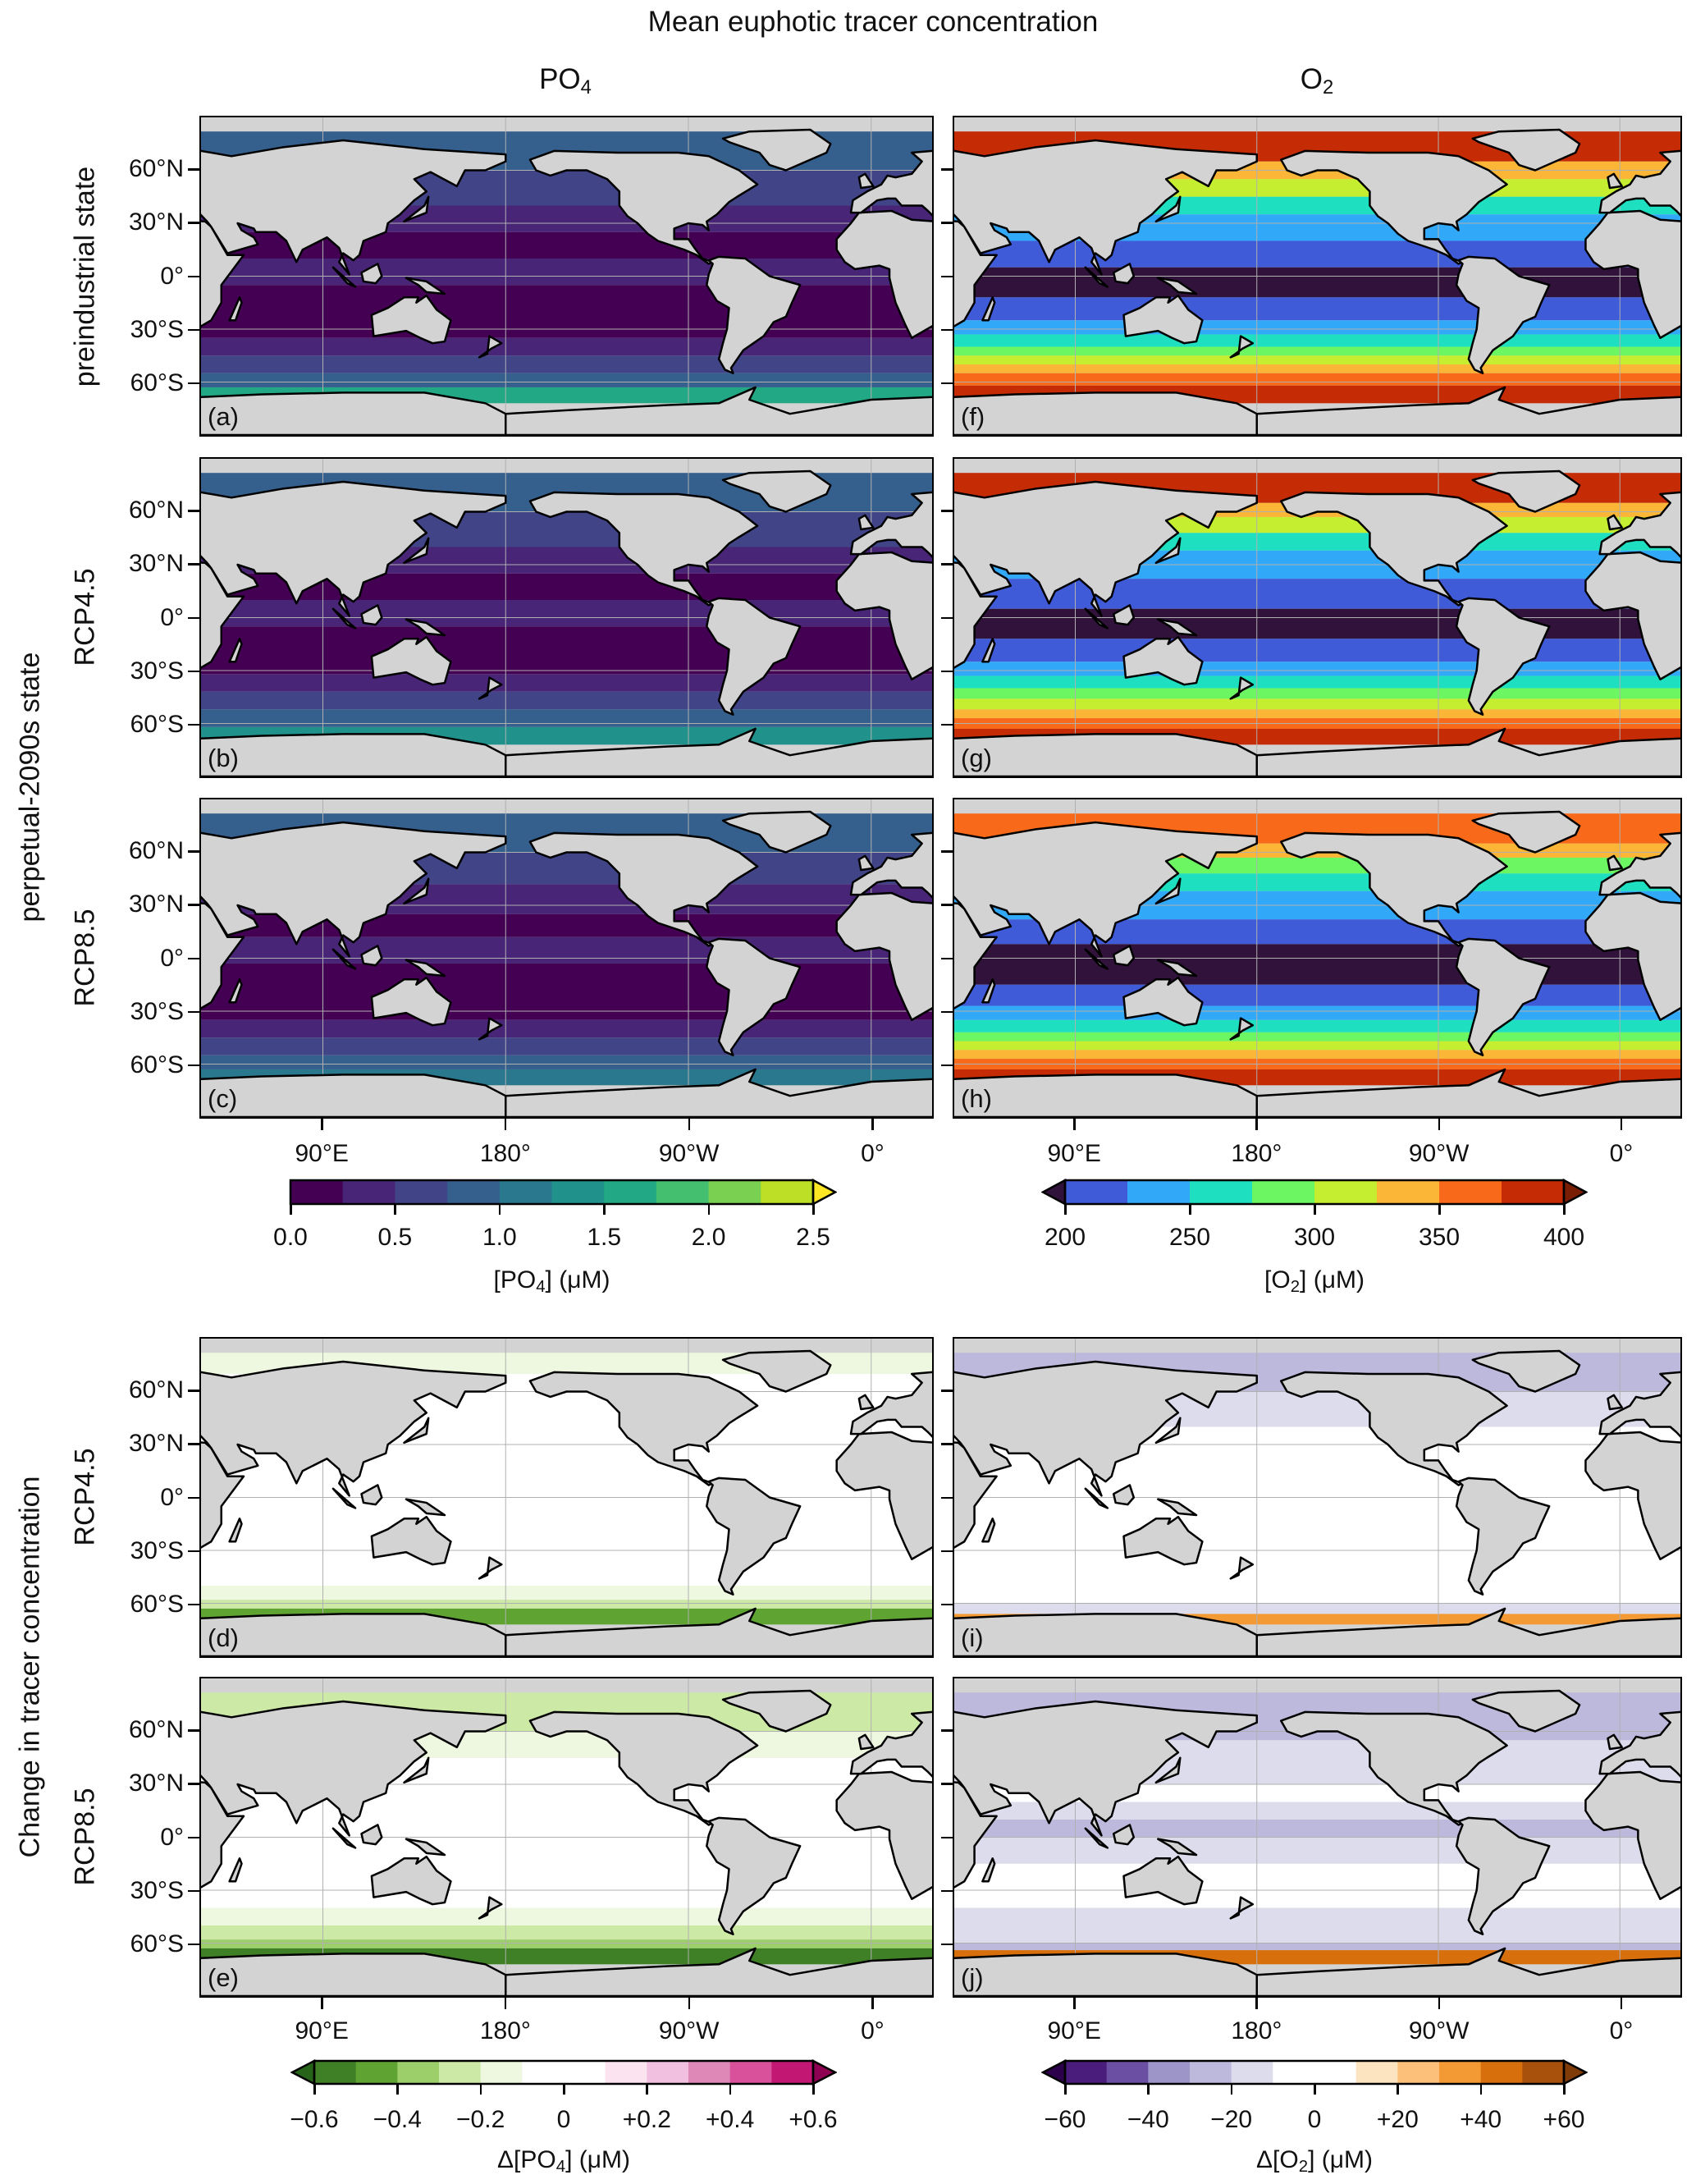 Image resolution: width=1696 pixels, height=2184 pixels. I want to click on colorbar-tick-label: 300, so click(1314, 1237).